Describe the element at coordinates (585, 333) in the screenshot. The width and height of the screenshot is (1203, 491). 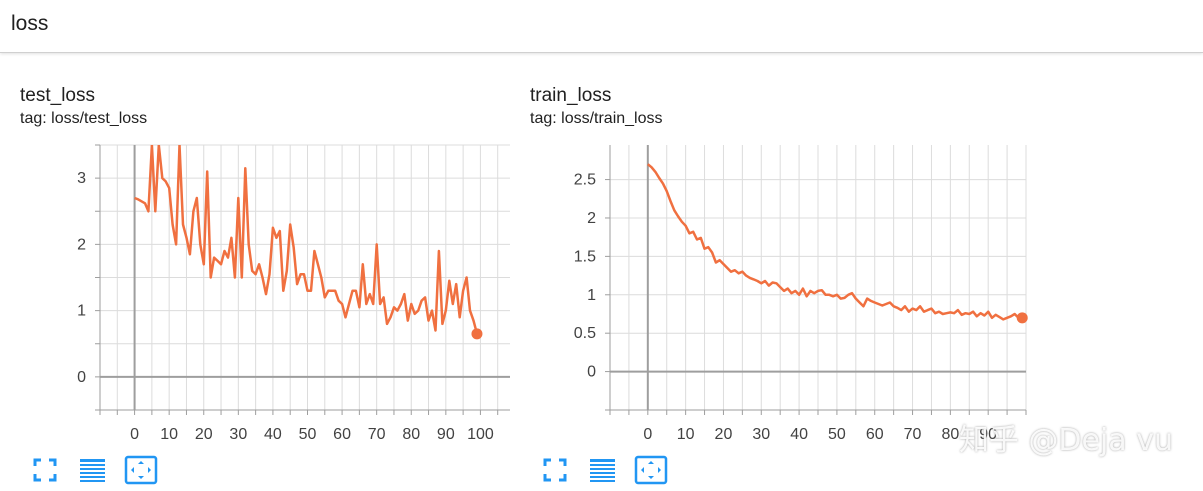
I see `y-tick-label: 0.5` at that location.